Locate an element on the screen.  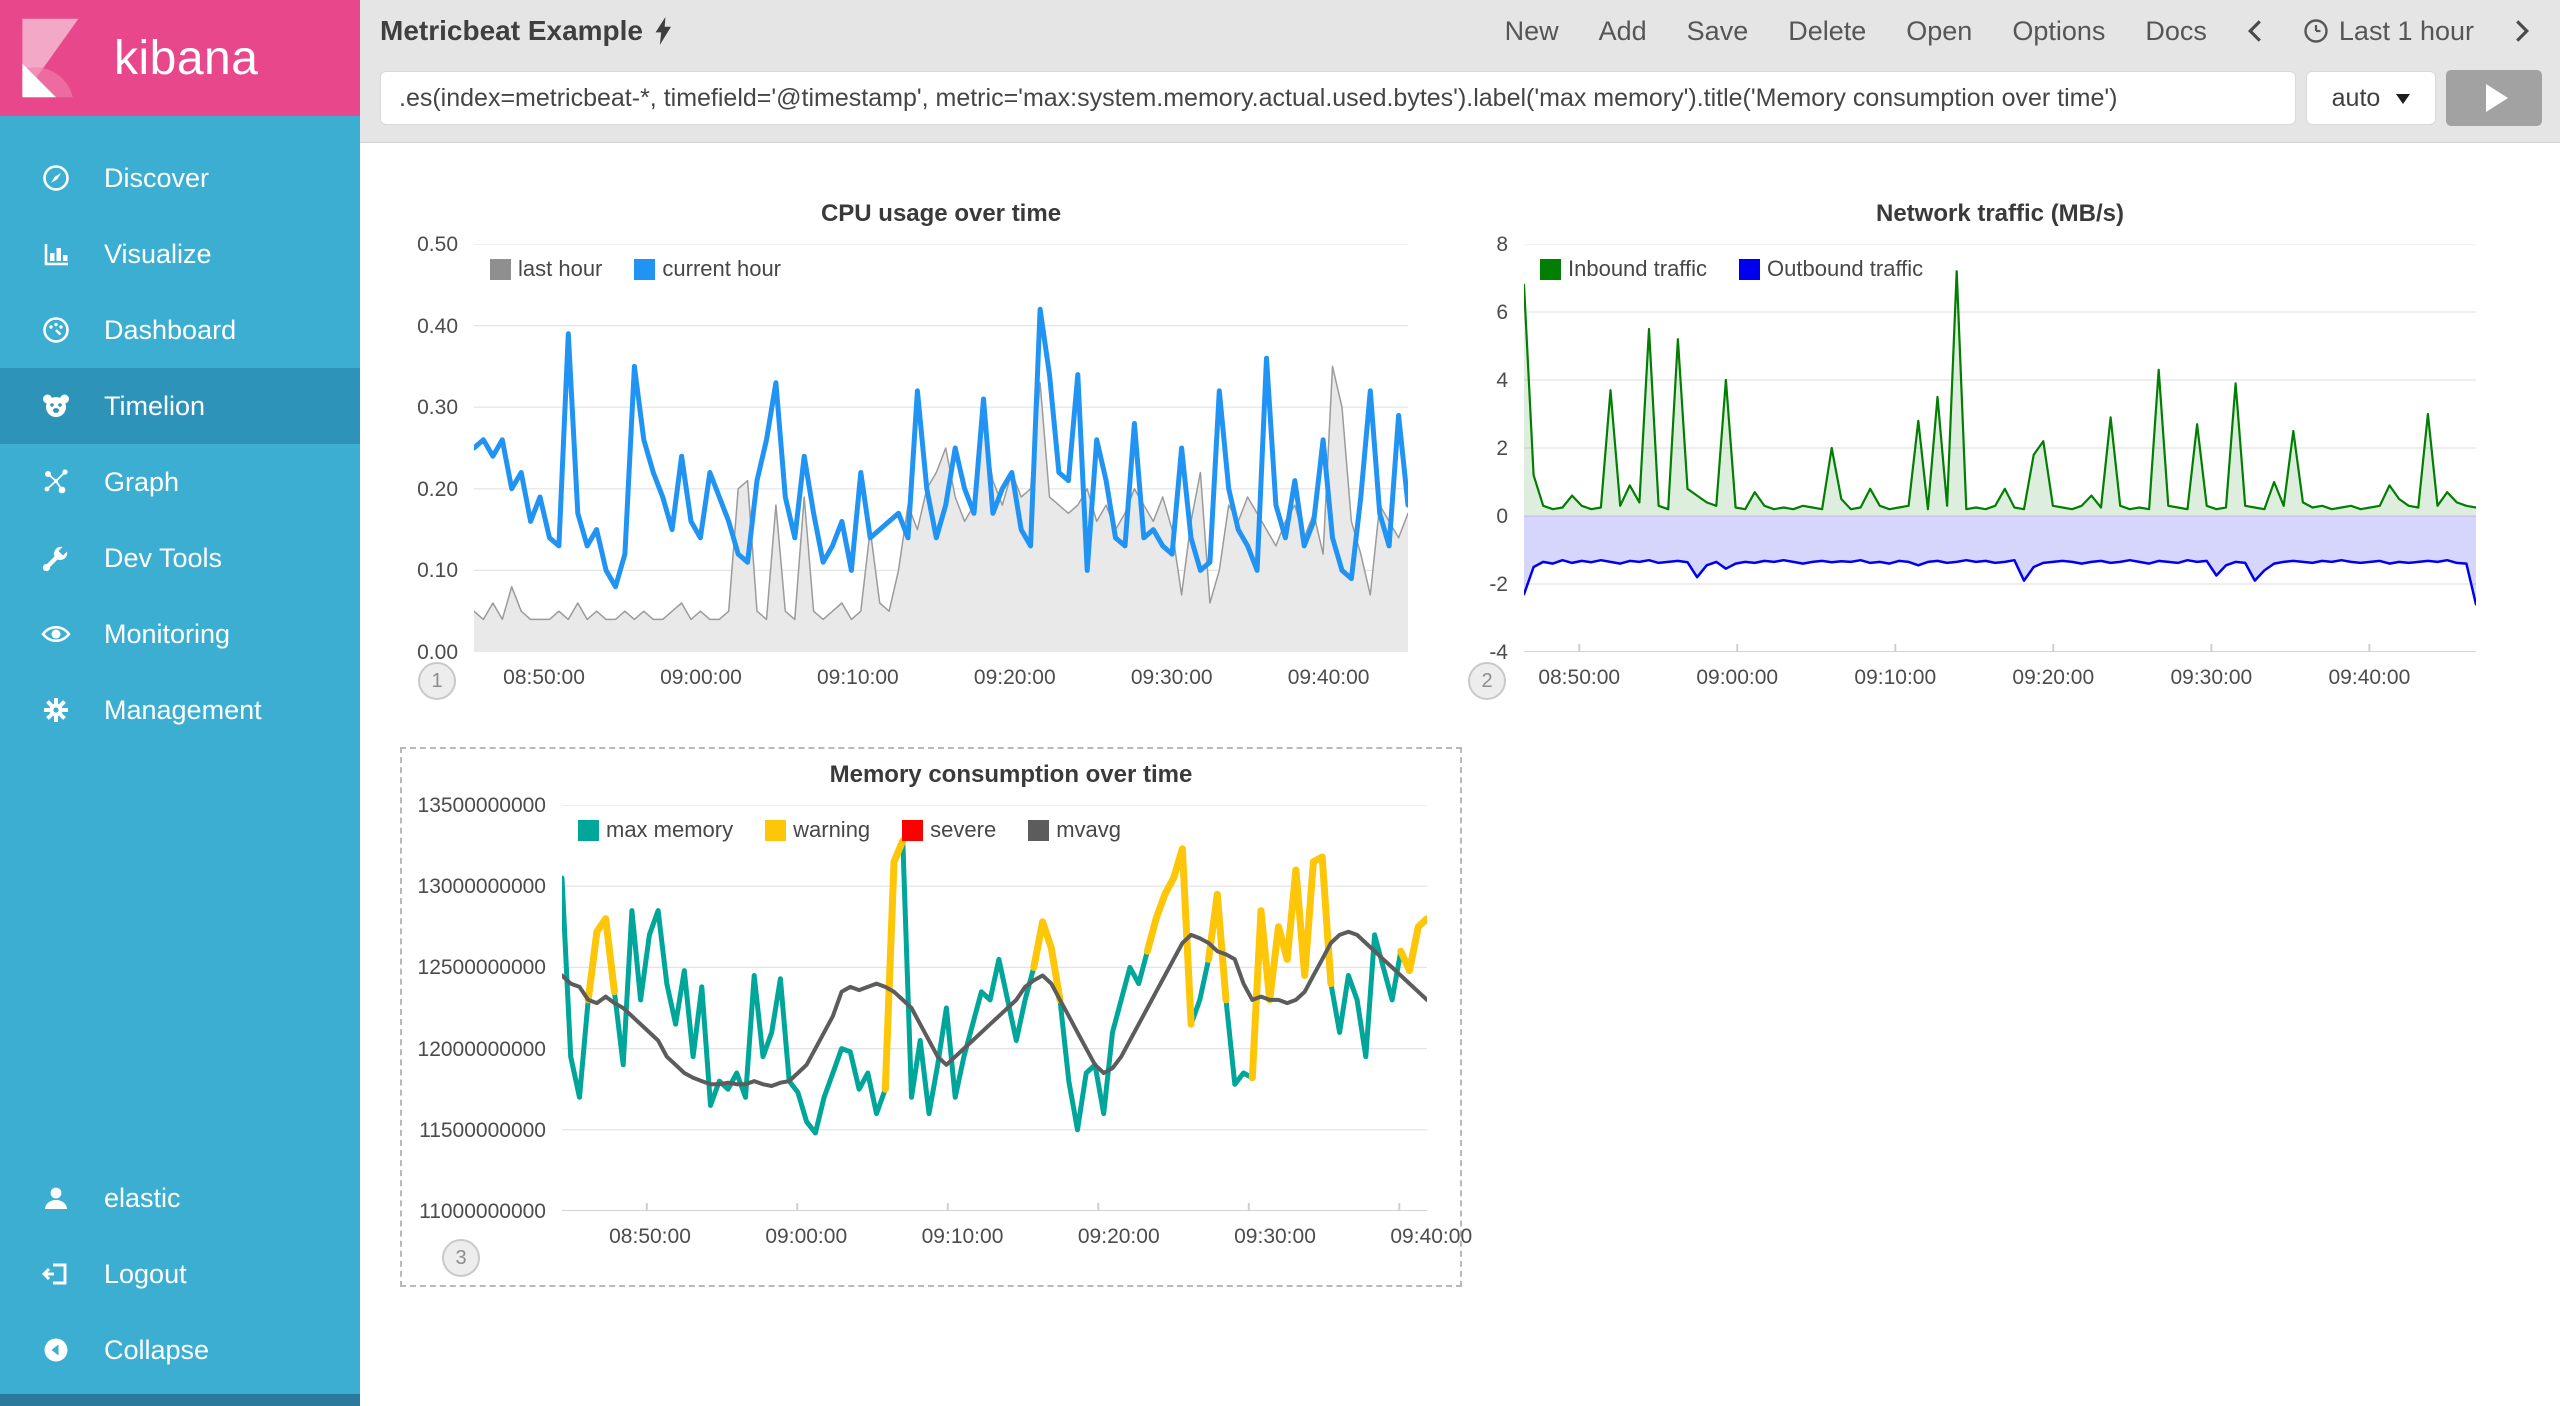
wrench-icon is located at coordinates (55, 559).